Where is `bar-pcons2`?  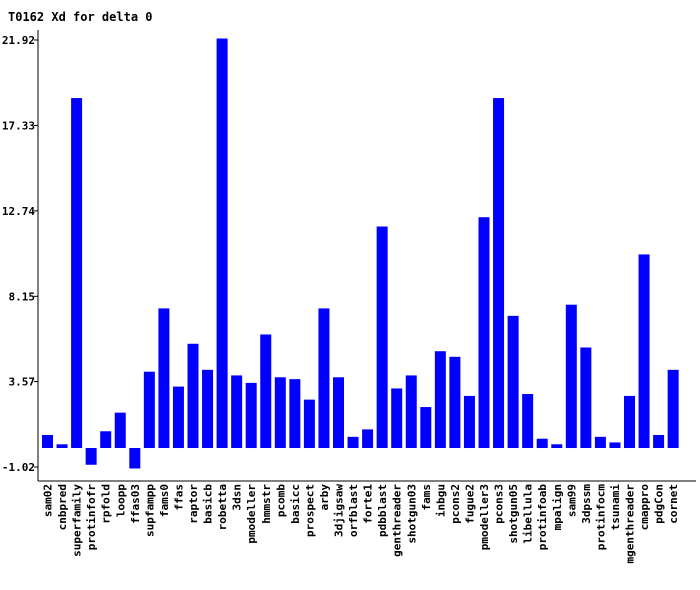 bar-pcons2 is located at coordinates (455, 402).